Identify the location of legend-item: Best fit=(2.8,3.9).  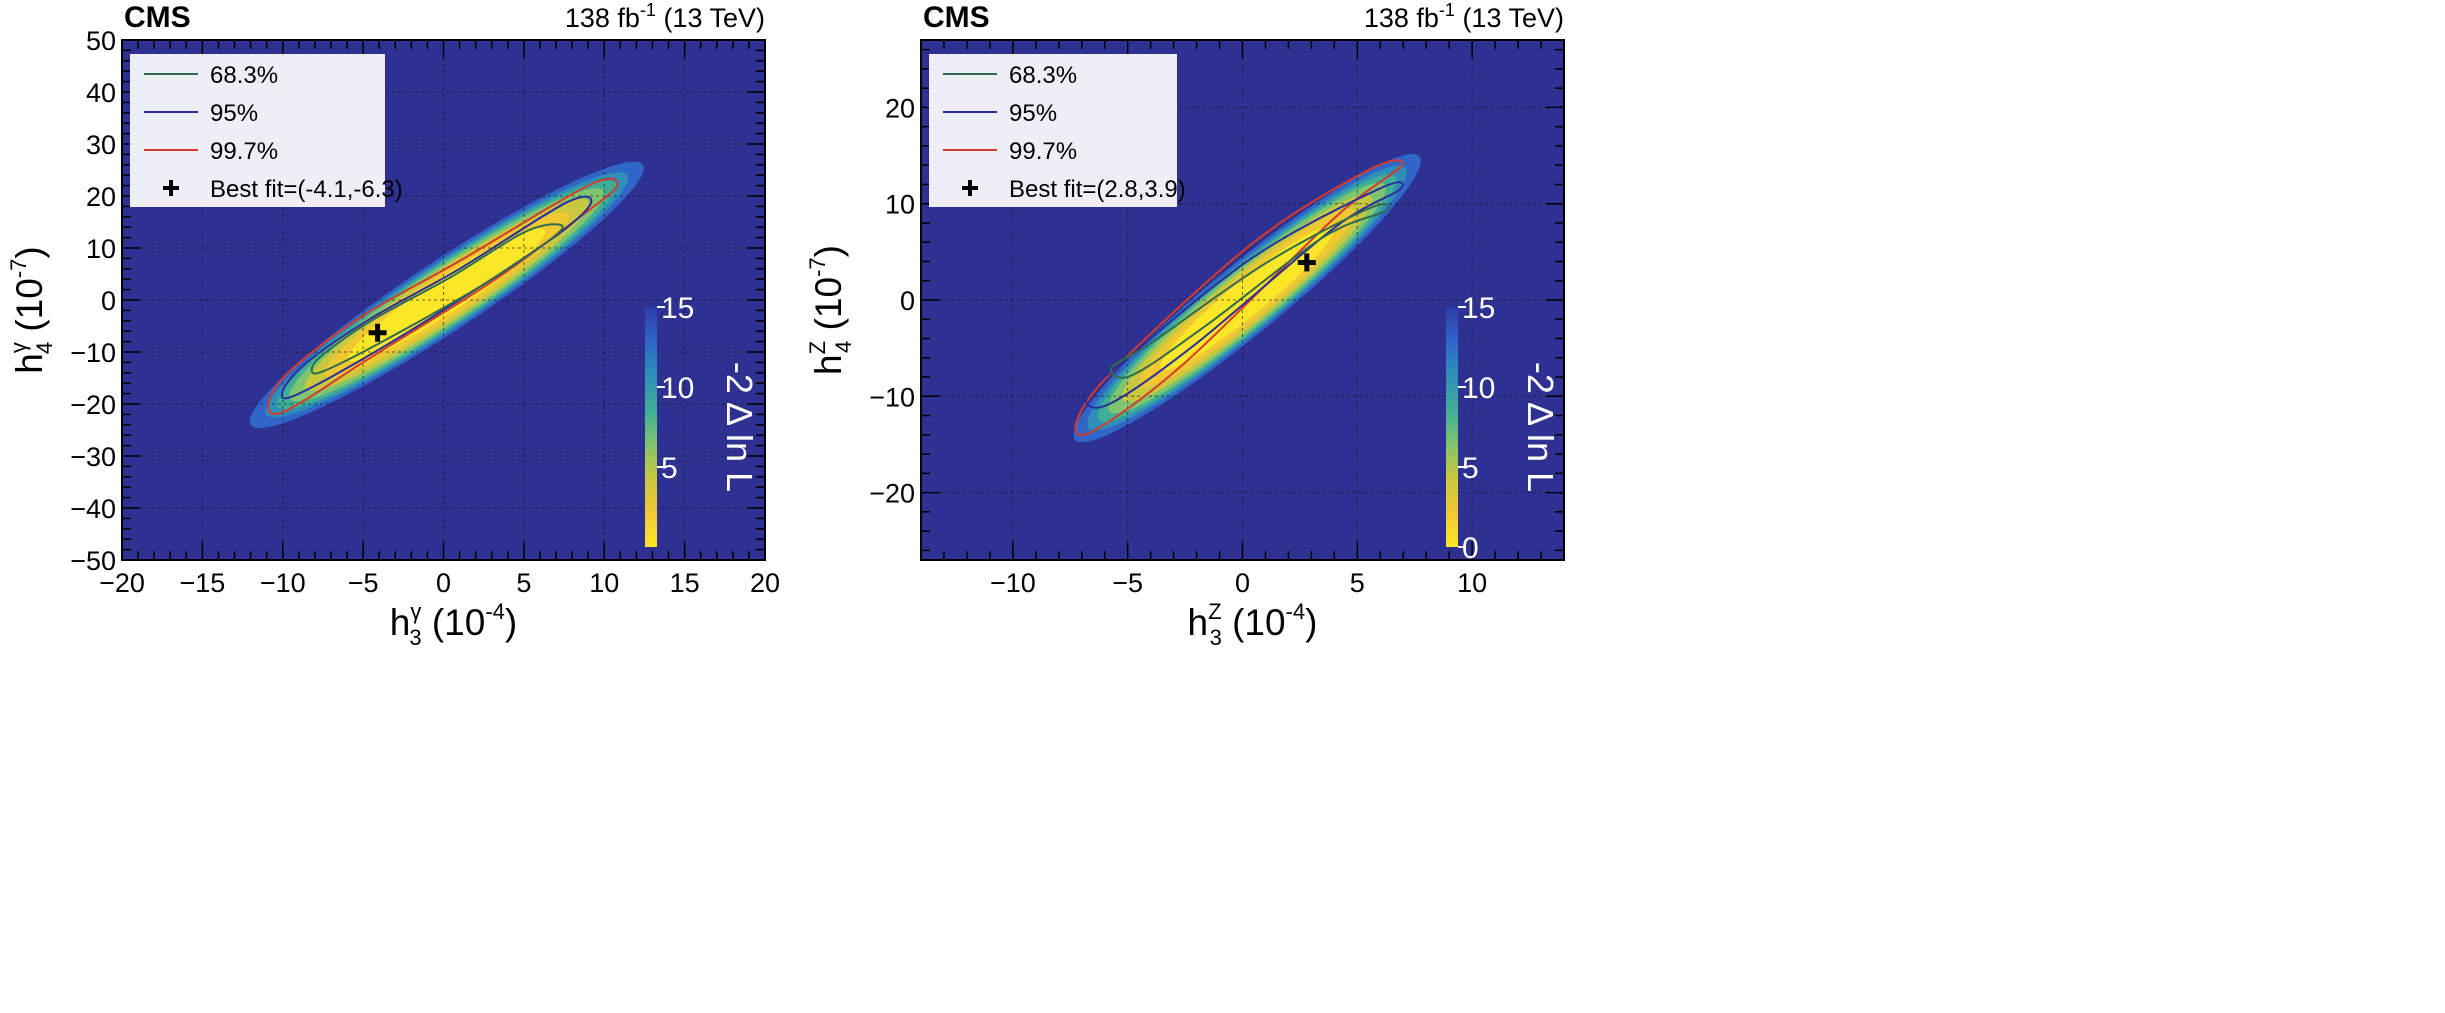
(1074, 189).